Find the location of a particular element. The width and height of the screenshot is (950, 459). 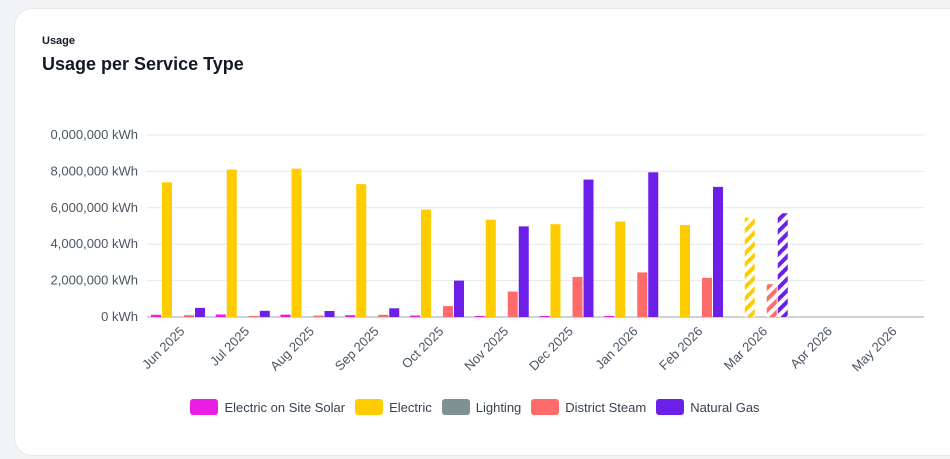

chart-title: Usage per Service Type is located at coordinates (143, 64).